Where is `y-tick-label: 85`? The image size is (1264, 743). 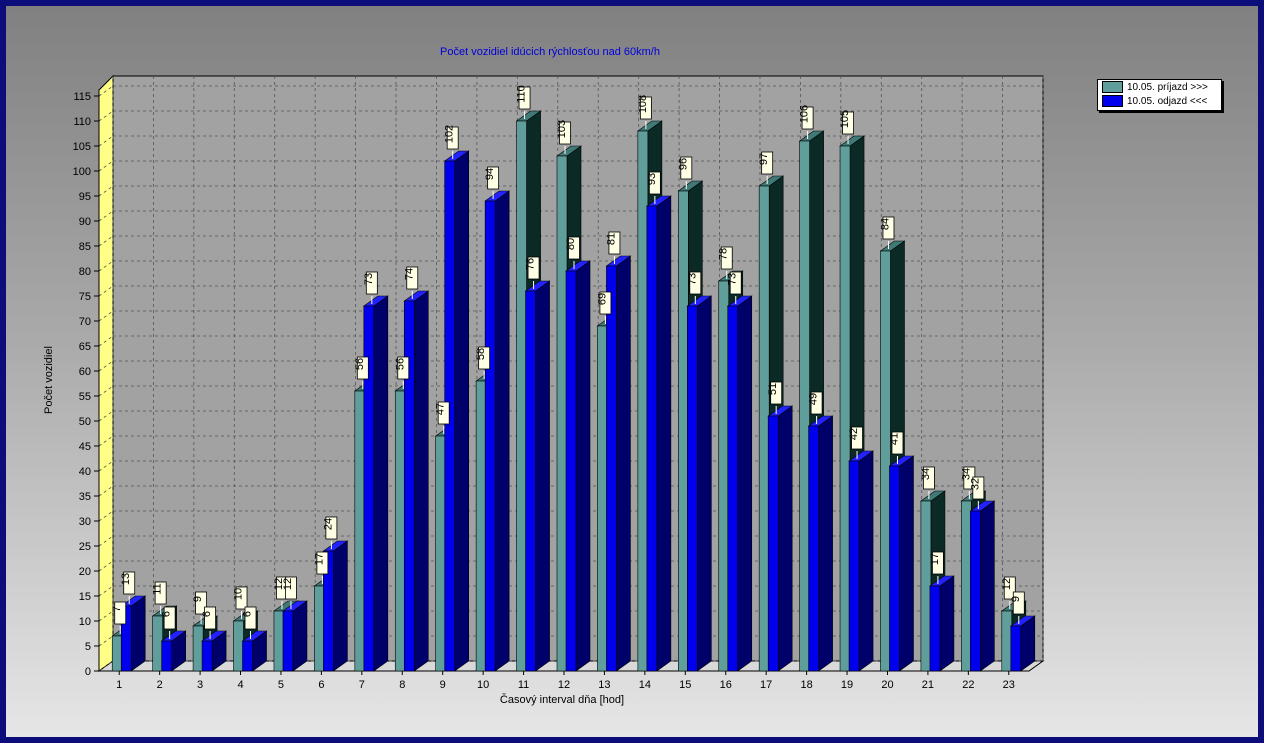 y-tick-label: 85 is located at coordinates (85, 247).